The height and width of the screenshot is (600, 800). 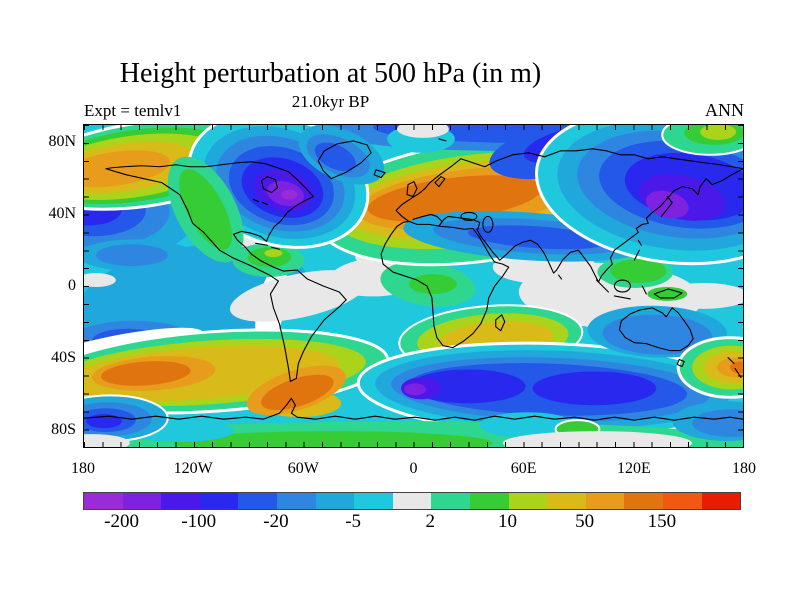 What do you see at coordinates (724, 110) in the screenshot?
I see `season-label: ANN` at bounding box center [724, 110].